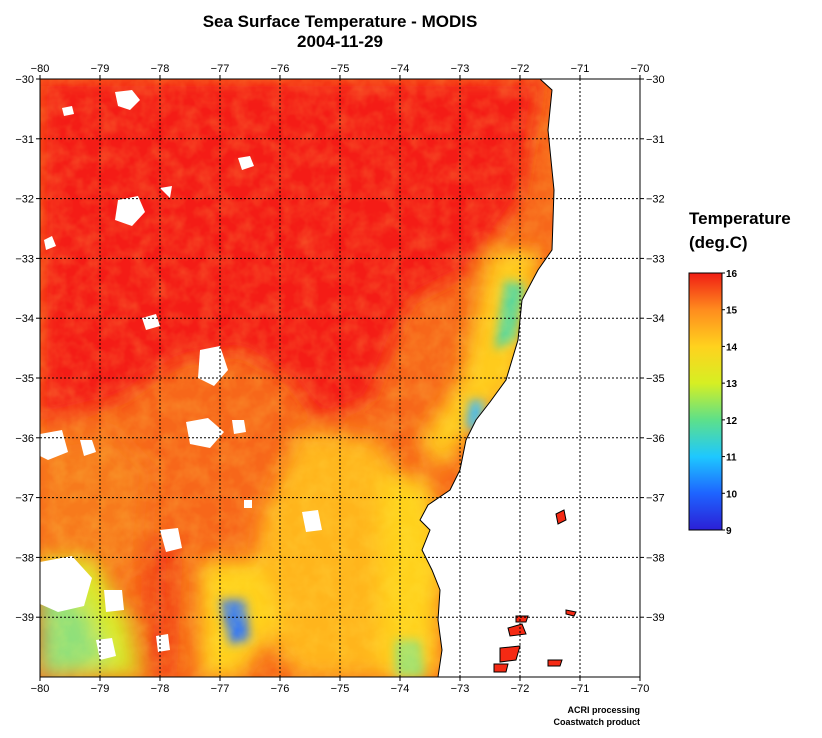 Image resolution: width=822 pixels, height=738 pixels. I want to click on lon-label-top: −72, so click(520, 69).